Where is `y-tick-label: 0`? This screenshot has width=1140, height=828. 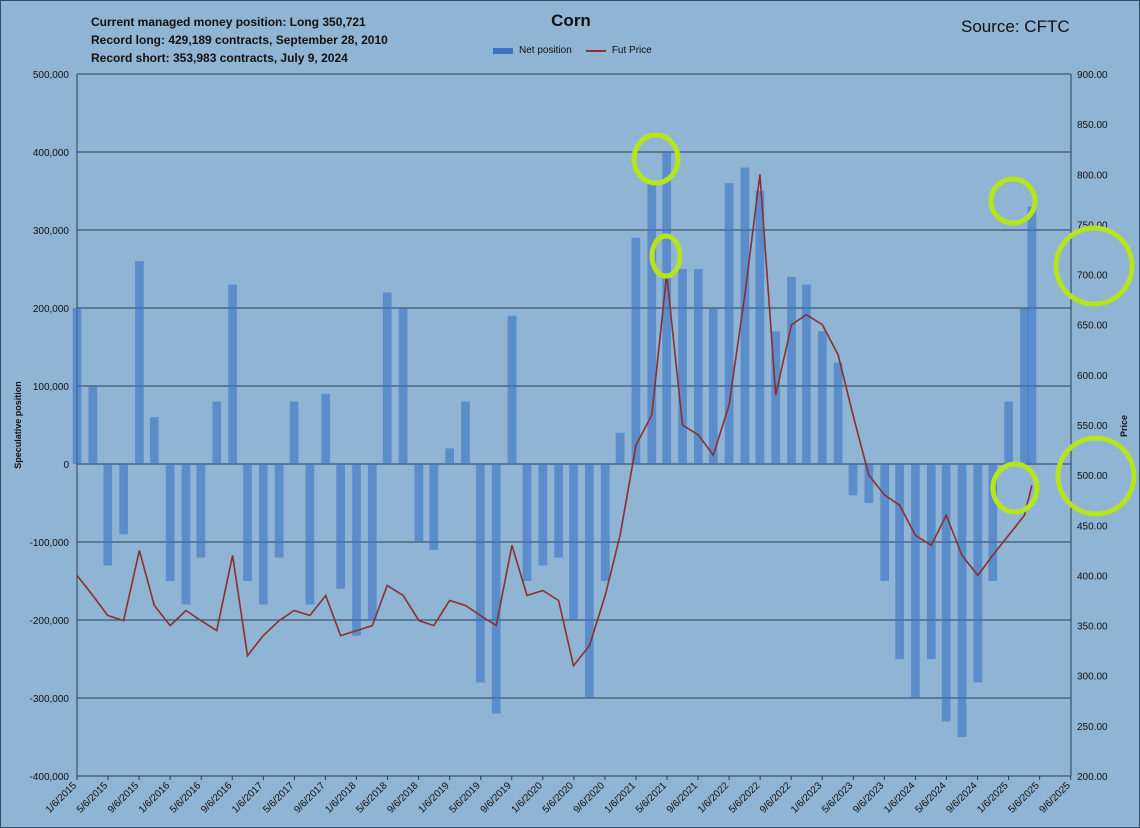
y-tick-label: 0 is located at coordinates (66, 465).